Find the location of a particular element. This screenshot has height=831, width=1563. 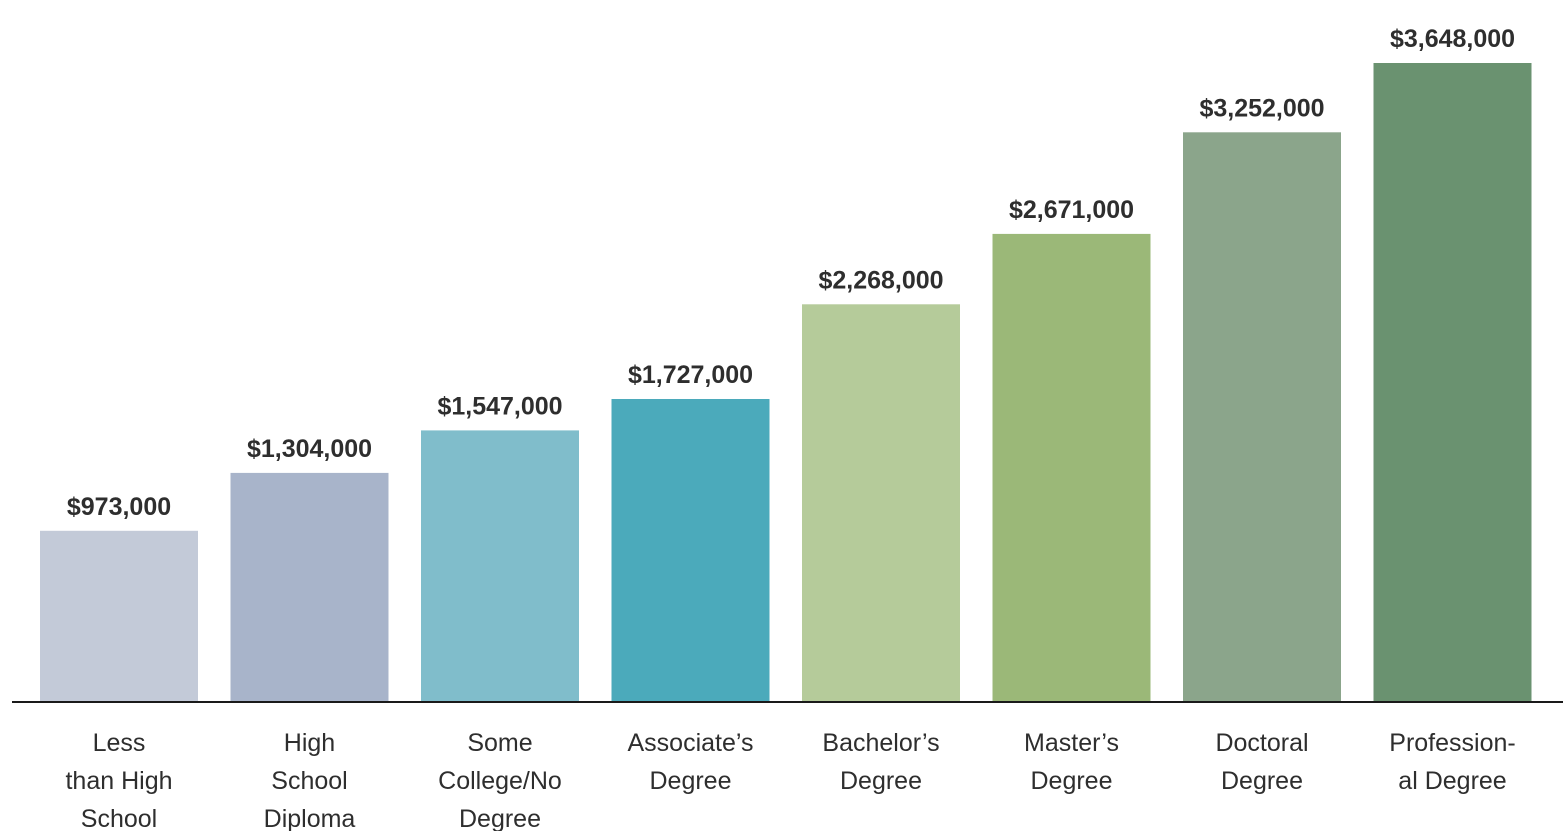

bar-value-label: $2,268,000 is located at coordinates (880, 280).